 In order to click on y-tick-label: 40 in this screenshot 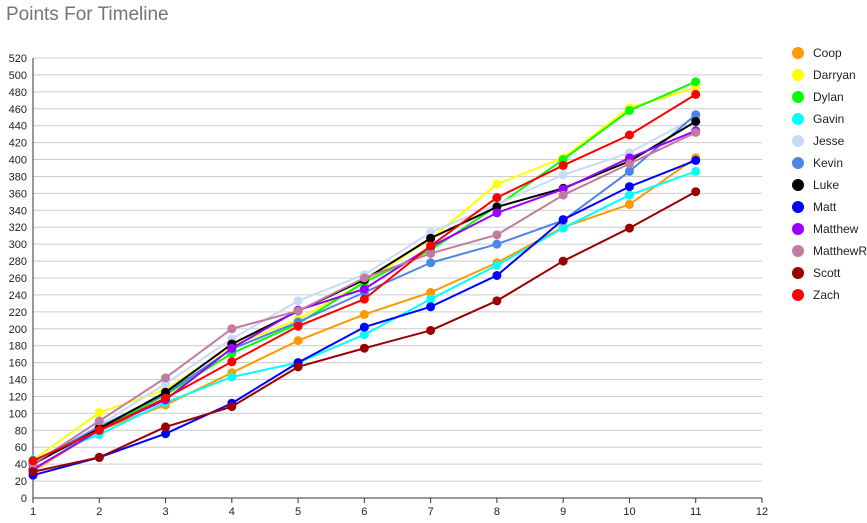, I will do `click(21, 465)`.